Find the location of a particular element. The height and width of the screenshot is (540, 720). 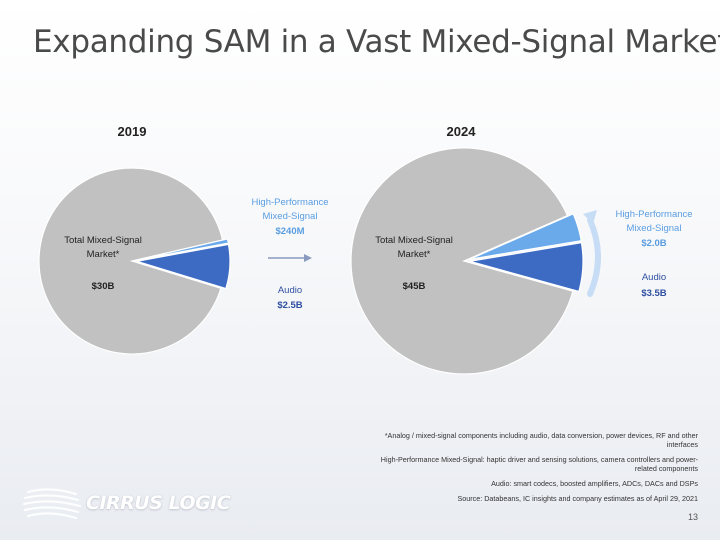

pie-2024 is located at coordinates (467, 261).